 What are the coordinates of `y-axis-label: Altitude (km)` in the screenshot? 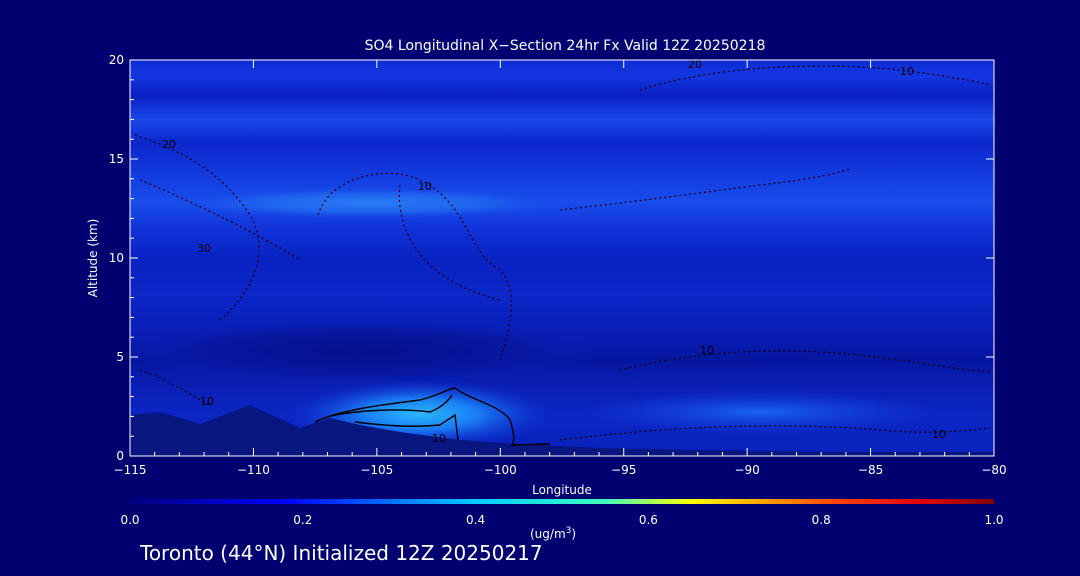 It's located at (93, 258).